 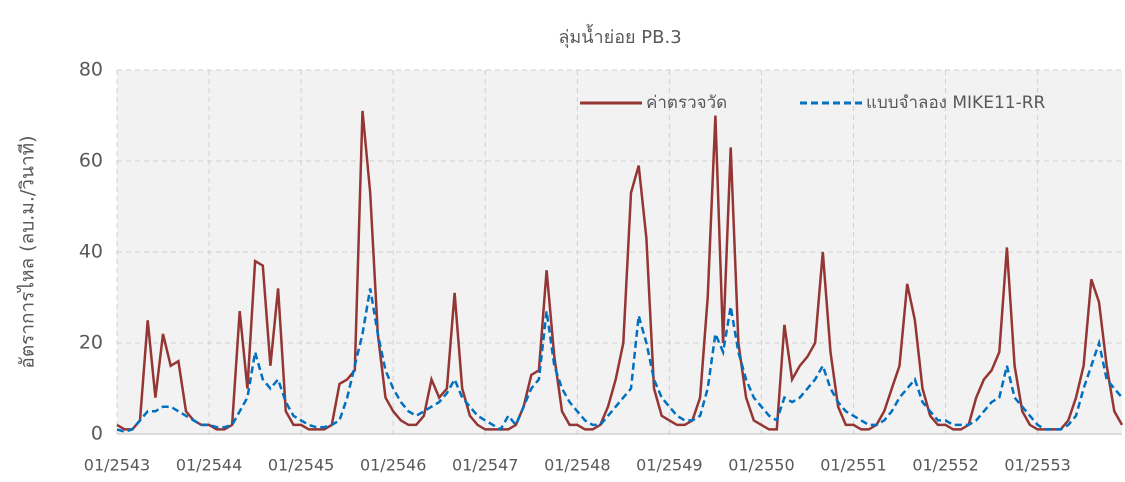 I want to click on x-tick-label: 01/2547, so click(x=485, y=465).